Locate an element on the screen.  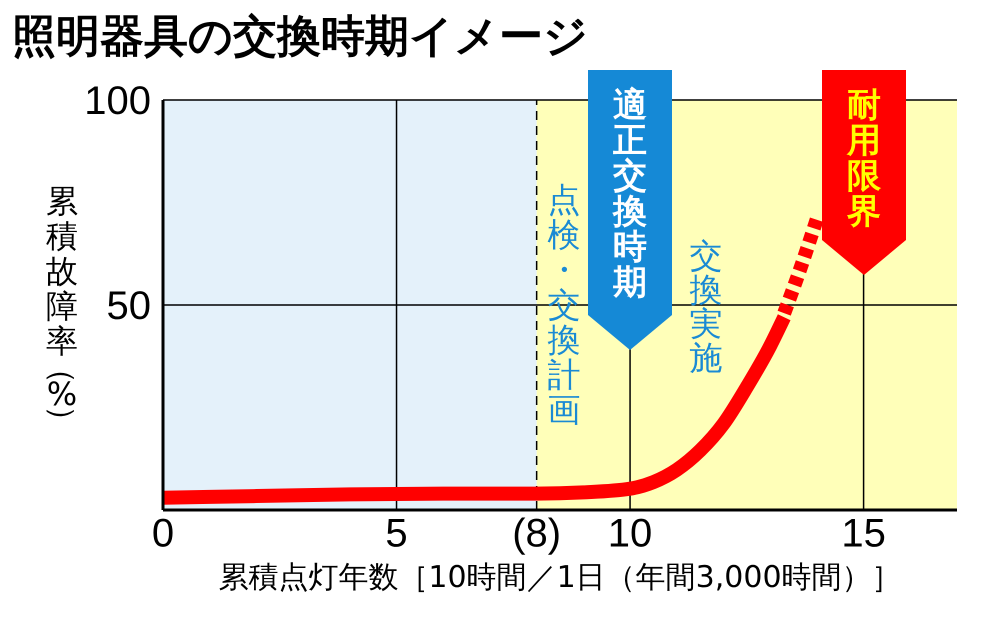
x-tick-label: 5 is located at coordinates (396, 533).